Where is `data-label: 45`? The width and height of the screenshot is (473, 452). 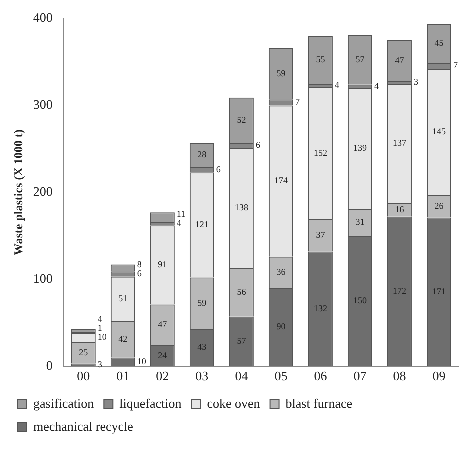 data-label: 45 is located at coordinates (439, 43).